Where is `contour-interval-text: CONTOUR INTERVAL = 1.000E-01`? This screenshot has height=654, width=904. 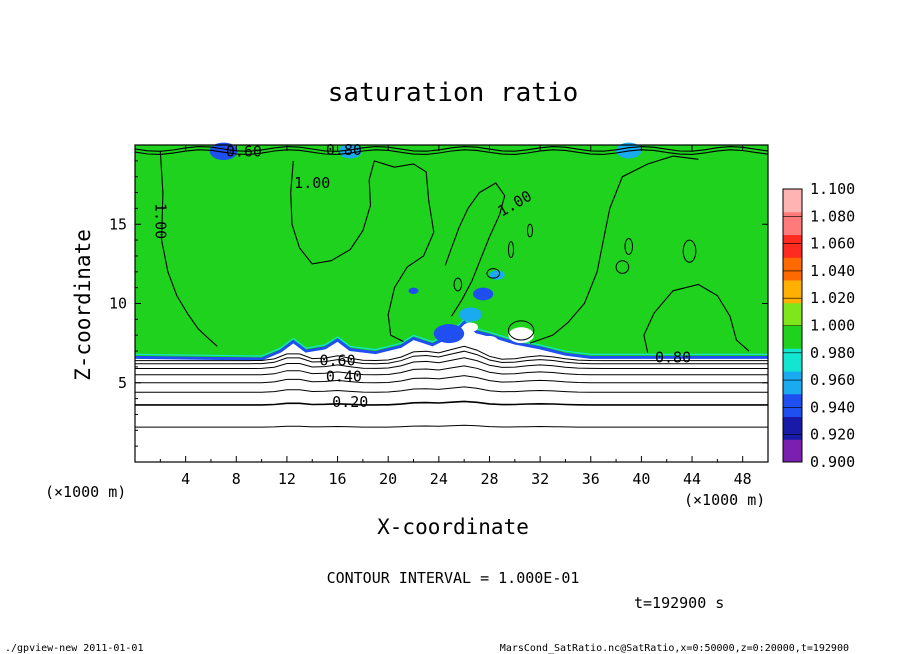 contour-interval-text: CONTOUR INTERVAL = 1.000E-01 is located at coordinates (453, 578).